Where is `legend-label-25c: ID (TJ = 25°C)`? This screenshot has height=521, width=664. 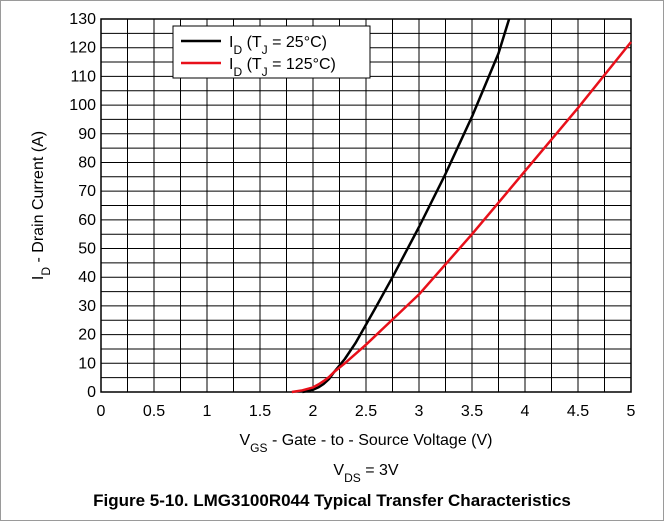
legend-label-25c: ID (TJ = 25°C) is located at coordinates (278, 45).